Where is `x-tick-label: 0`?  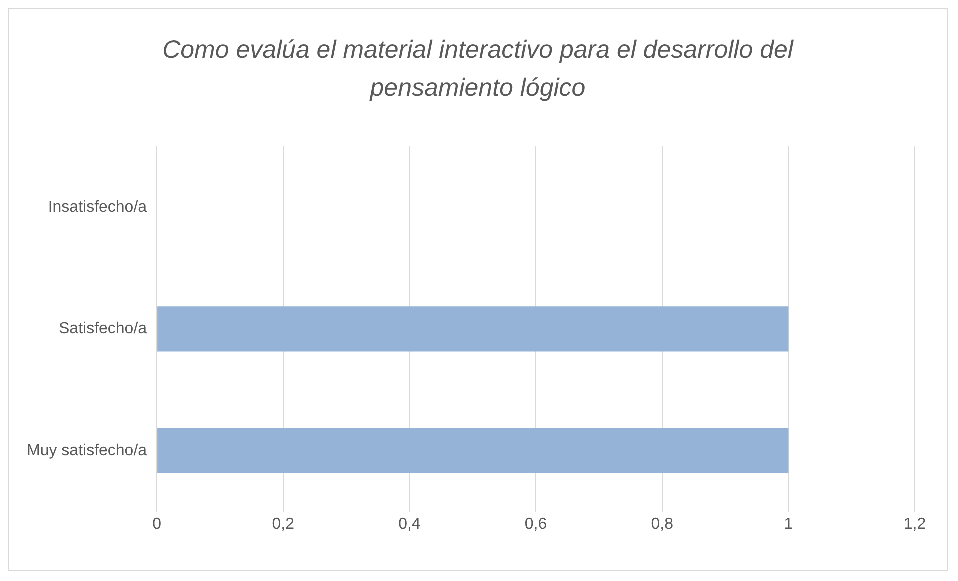
x-tick-label: 0 is located at coordinates (157, 524).